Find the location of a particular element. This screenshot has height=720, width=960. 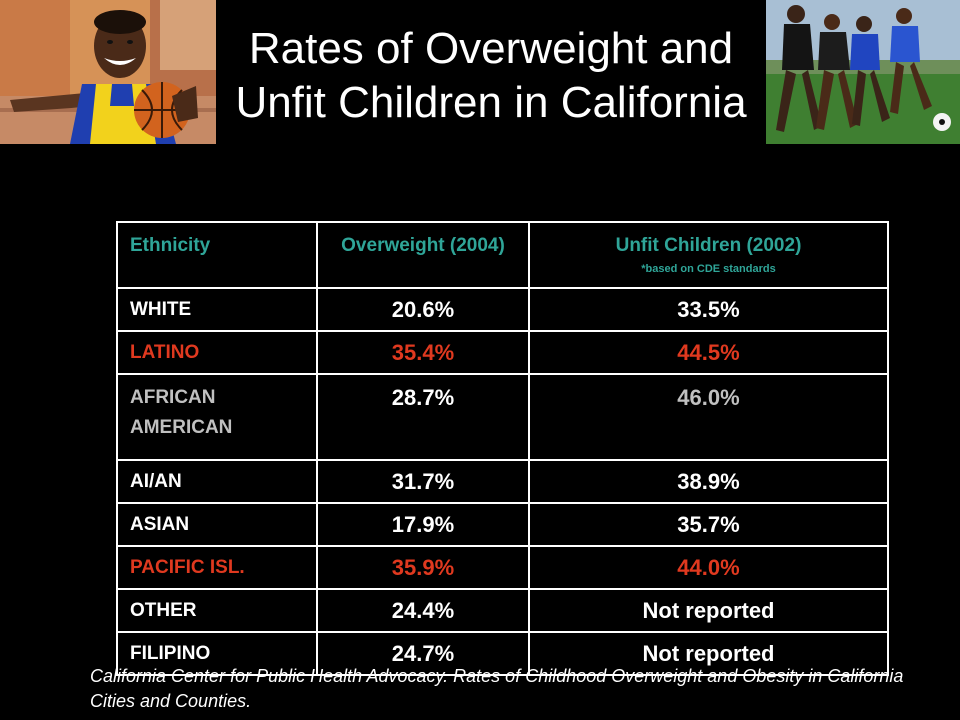

unfit-cell: 33.5% is located at coordinates (708, 309).